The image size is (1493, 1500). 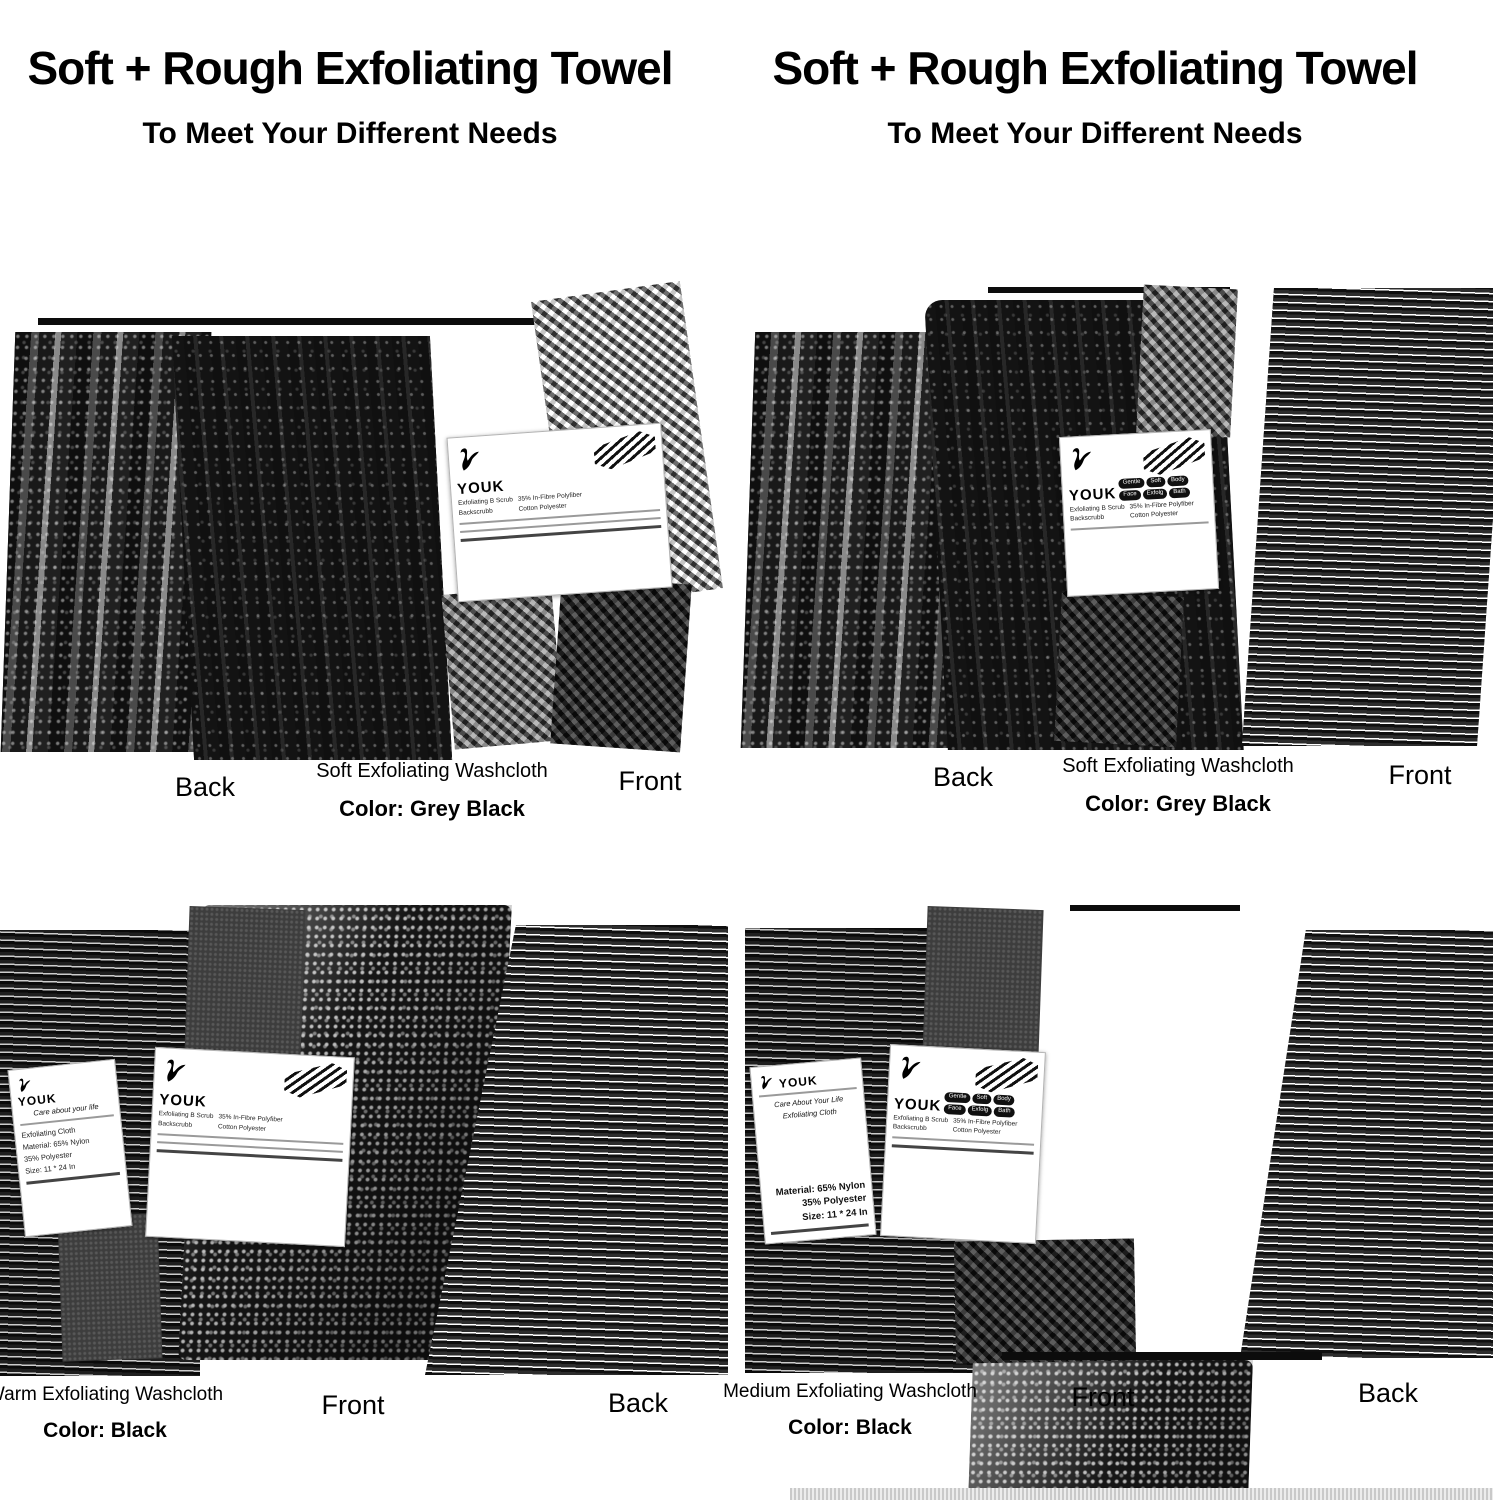 What do you see at coordinates (1004, 1112) in the screenshot?
I see `feature-badge: Bath` at bounding box center [1004, 1112].